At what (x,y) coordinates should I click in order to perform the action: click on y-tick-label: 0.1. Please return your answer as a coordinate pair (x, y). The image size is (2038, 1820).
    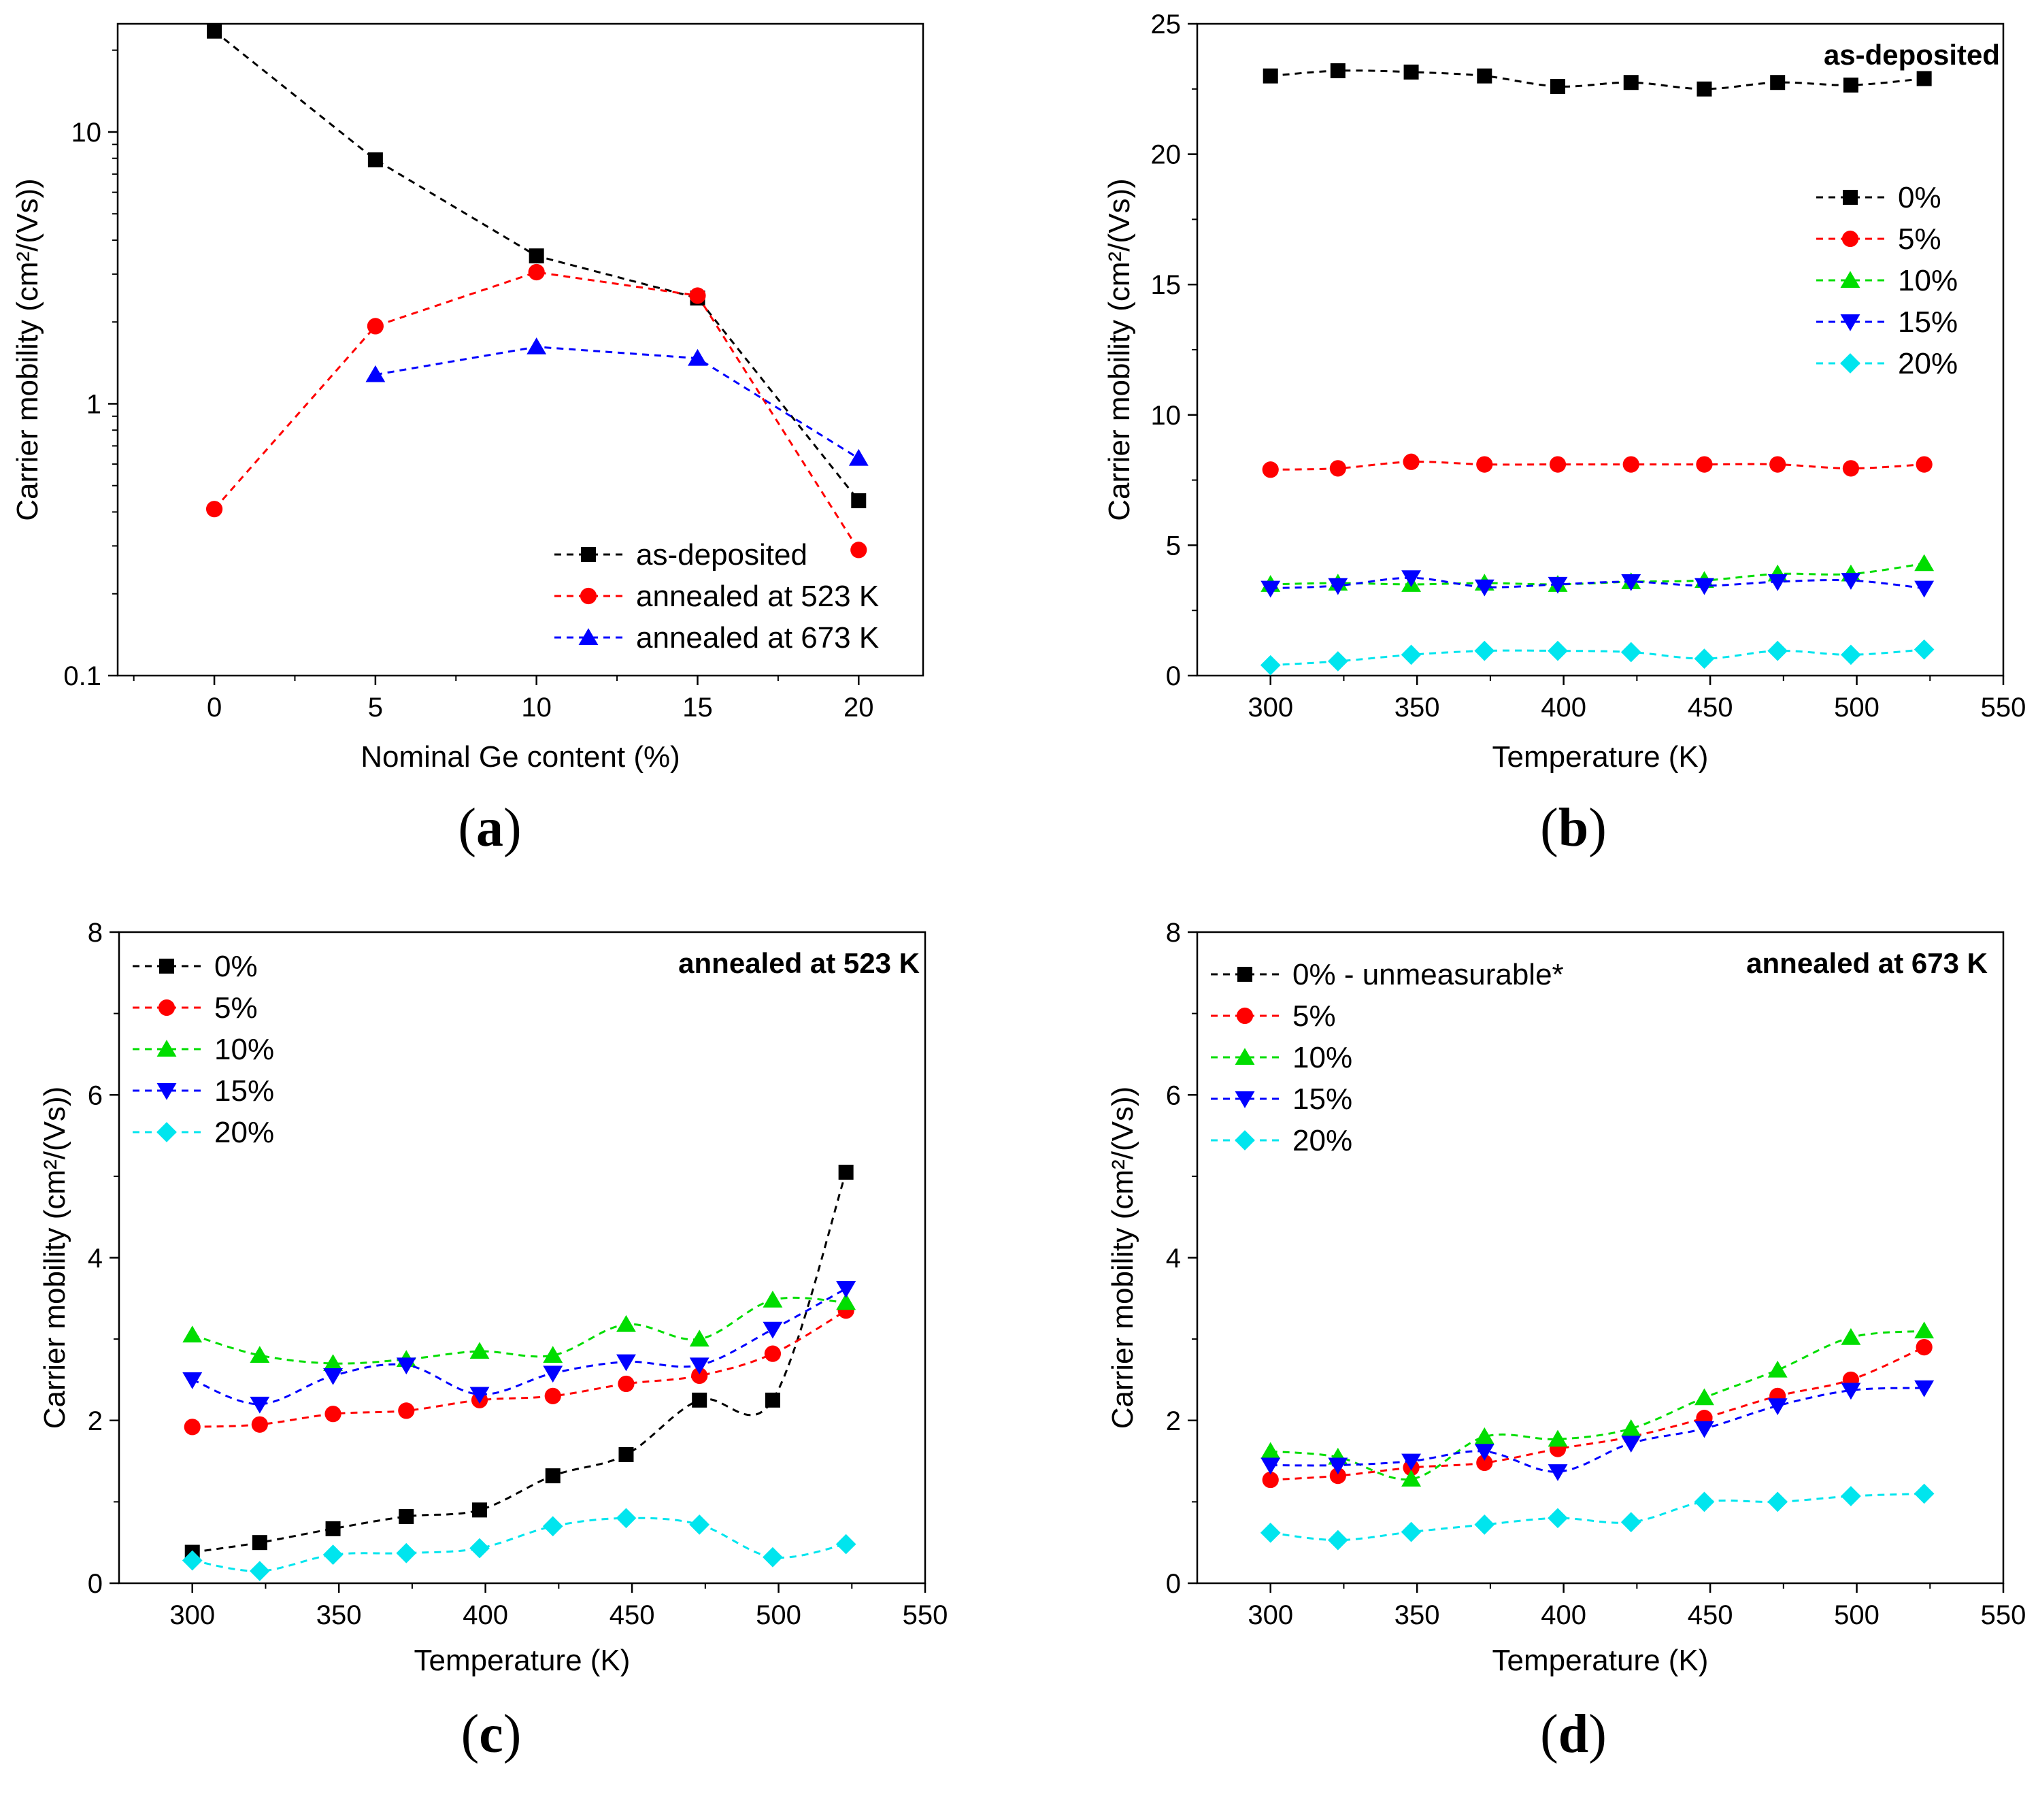
    Looking at the image, I should click on (82, 676).